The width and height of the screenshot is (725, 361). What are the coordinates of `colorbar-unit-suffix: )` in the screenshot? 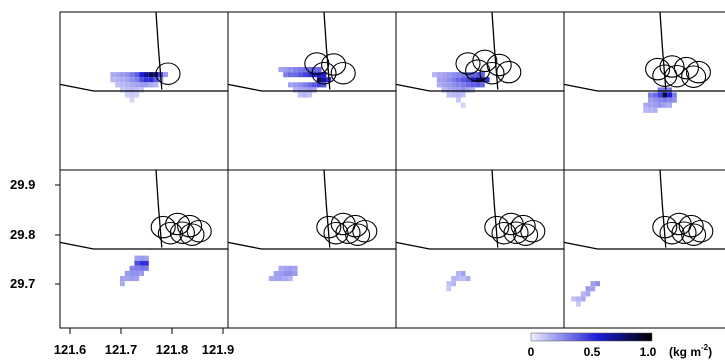 It's located at (710, 352).